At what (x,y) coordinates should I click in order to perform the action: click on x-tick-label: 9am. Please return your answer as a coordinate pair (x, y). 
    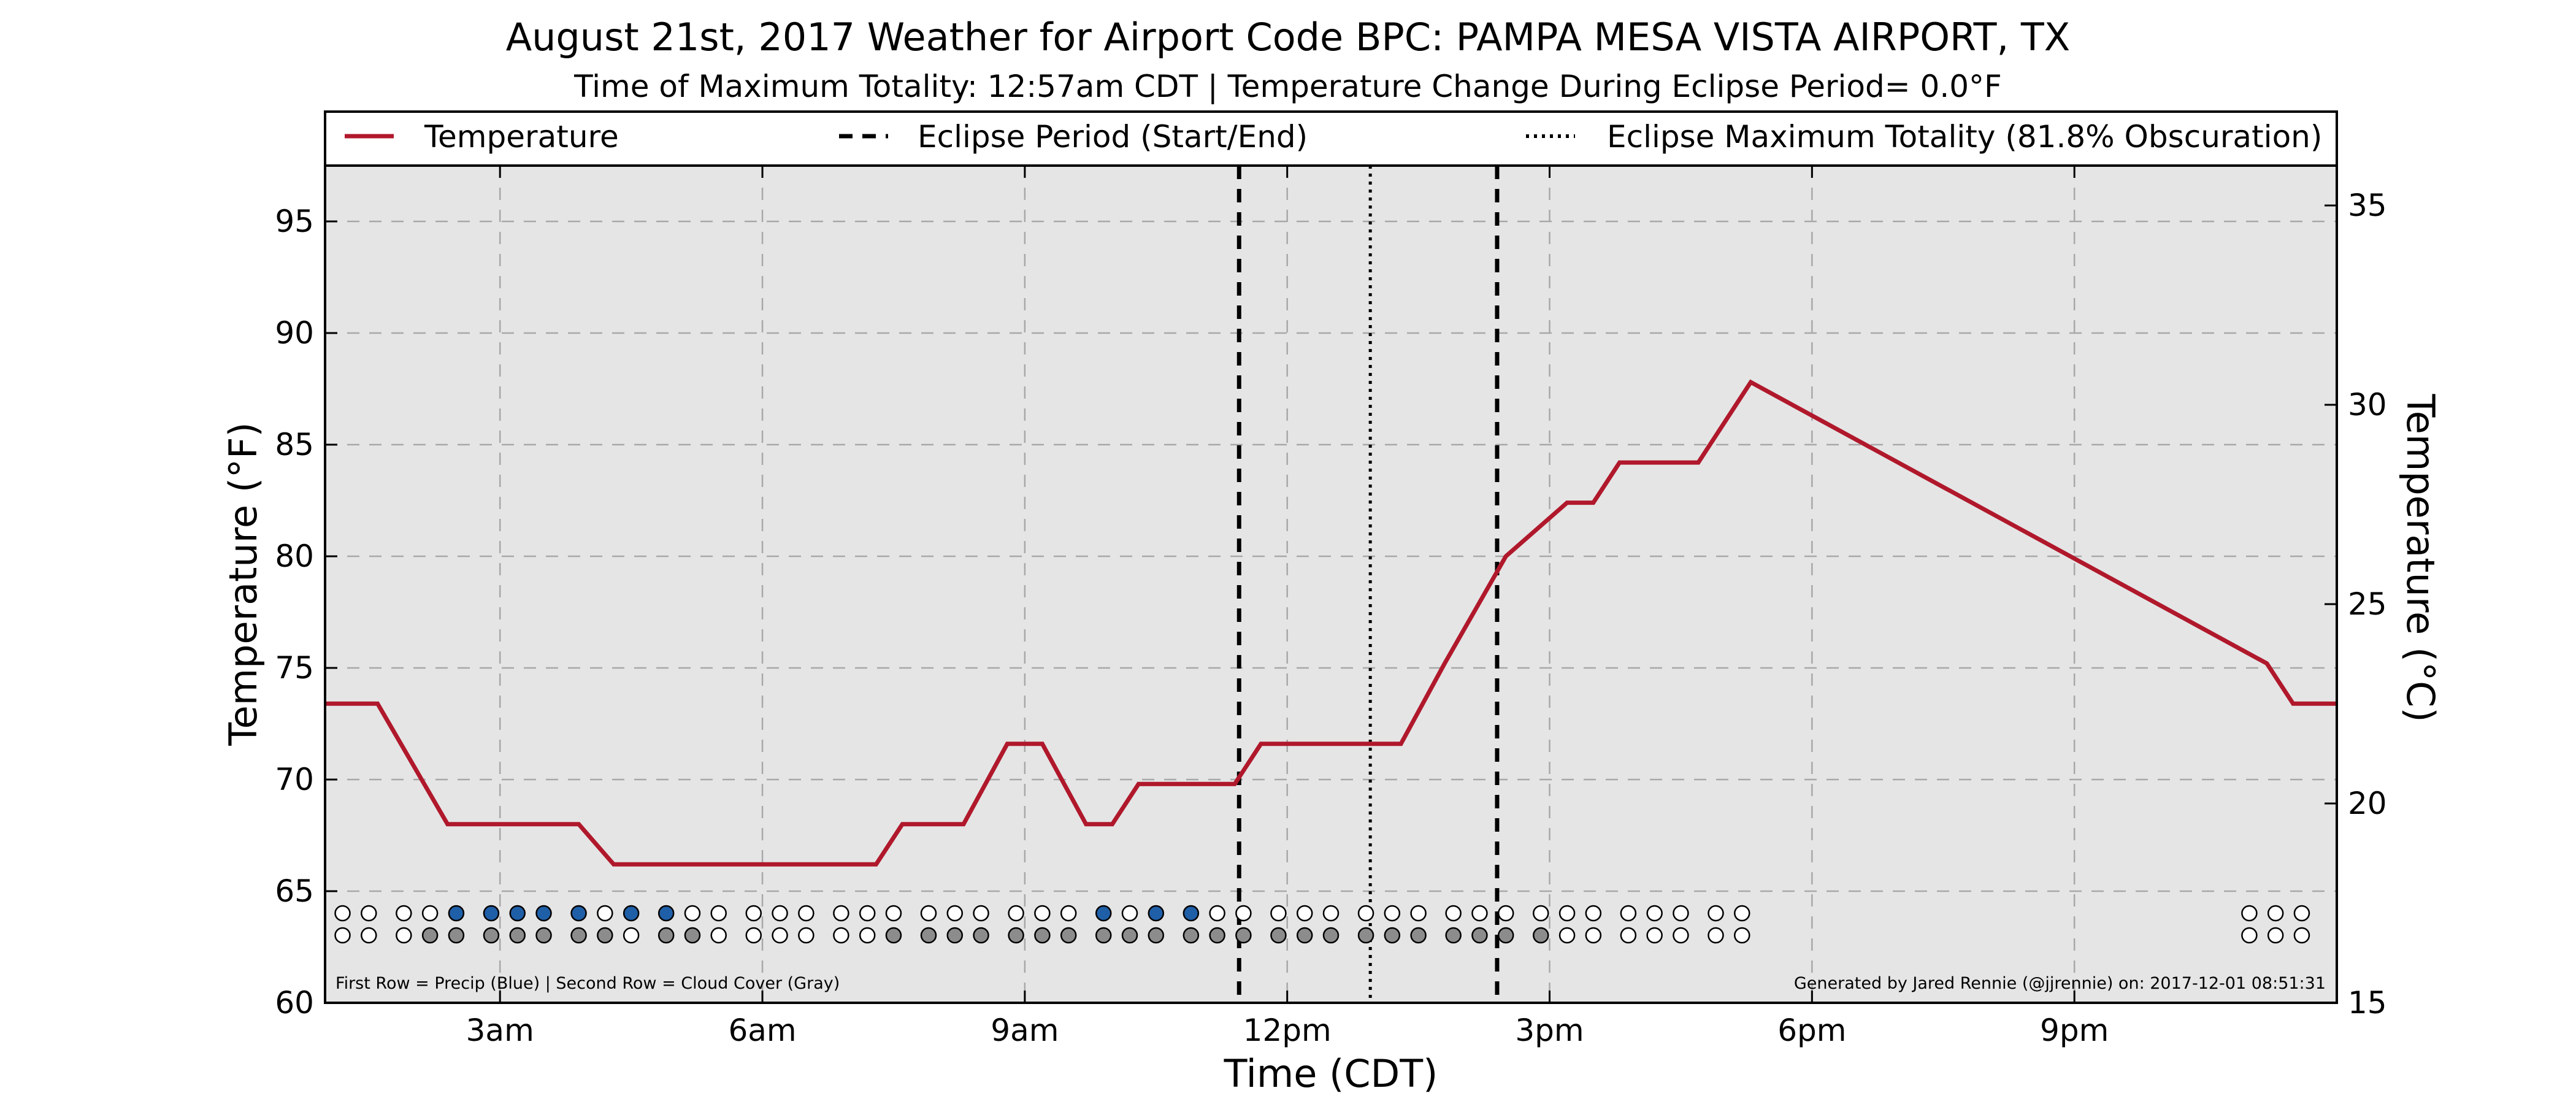
    Looking at the image, I should click on (1025, 1030).